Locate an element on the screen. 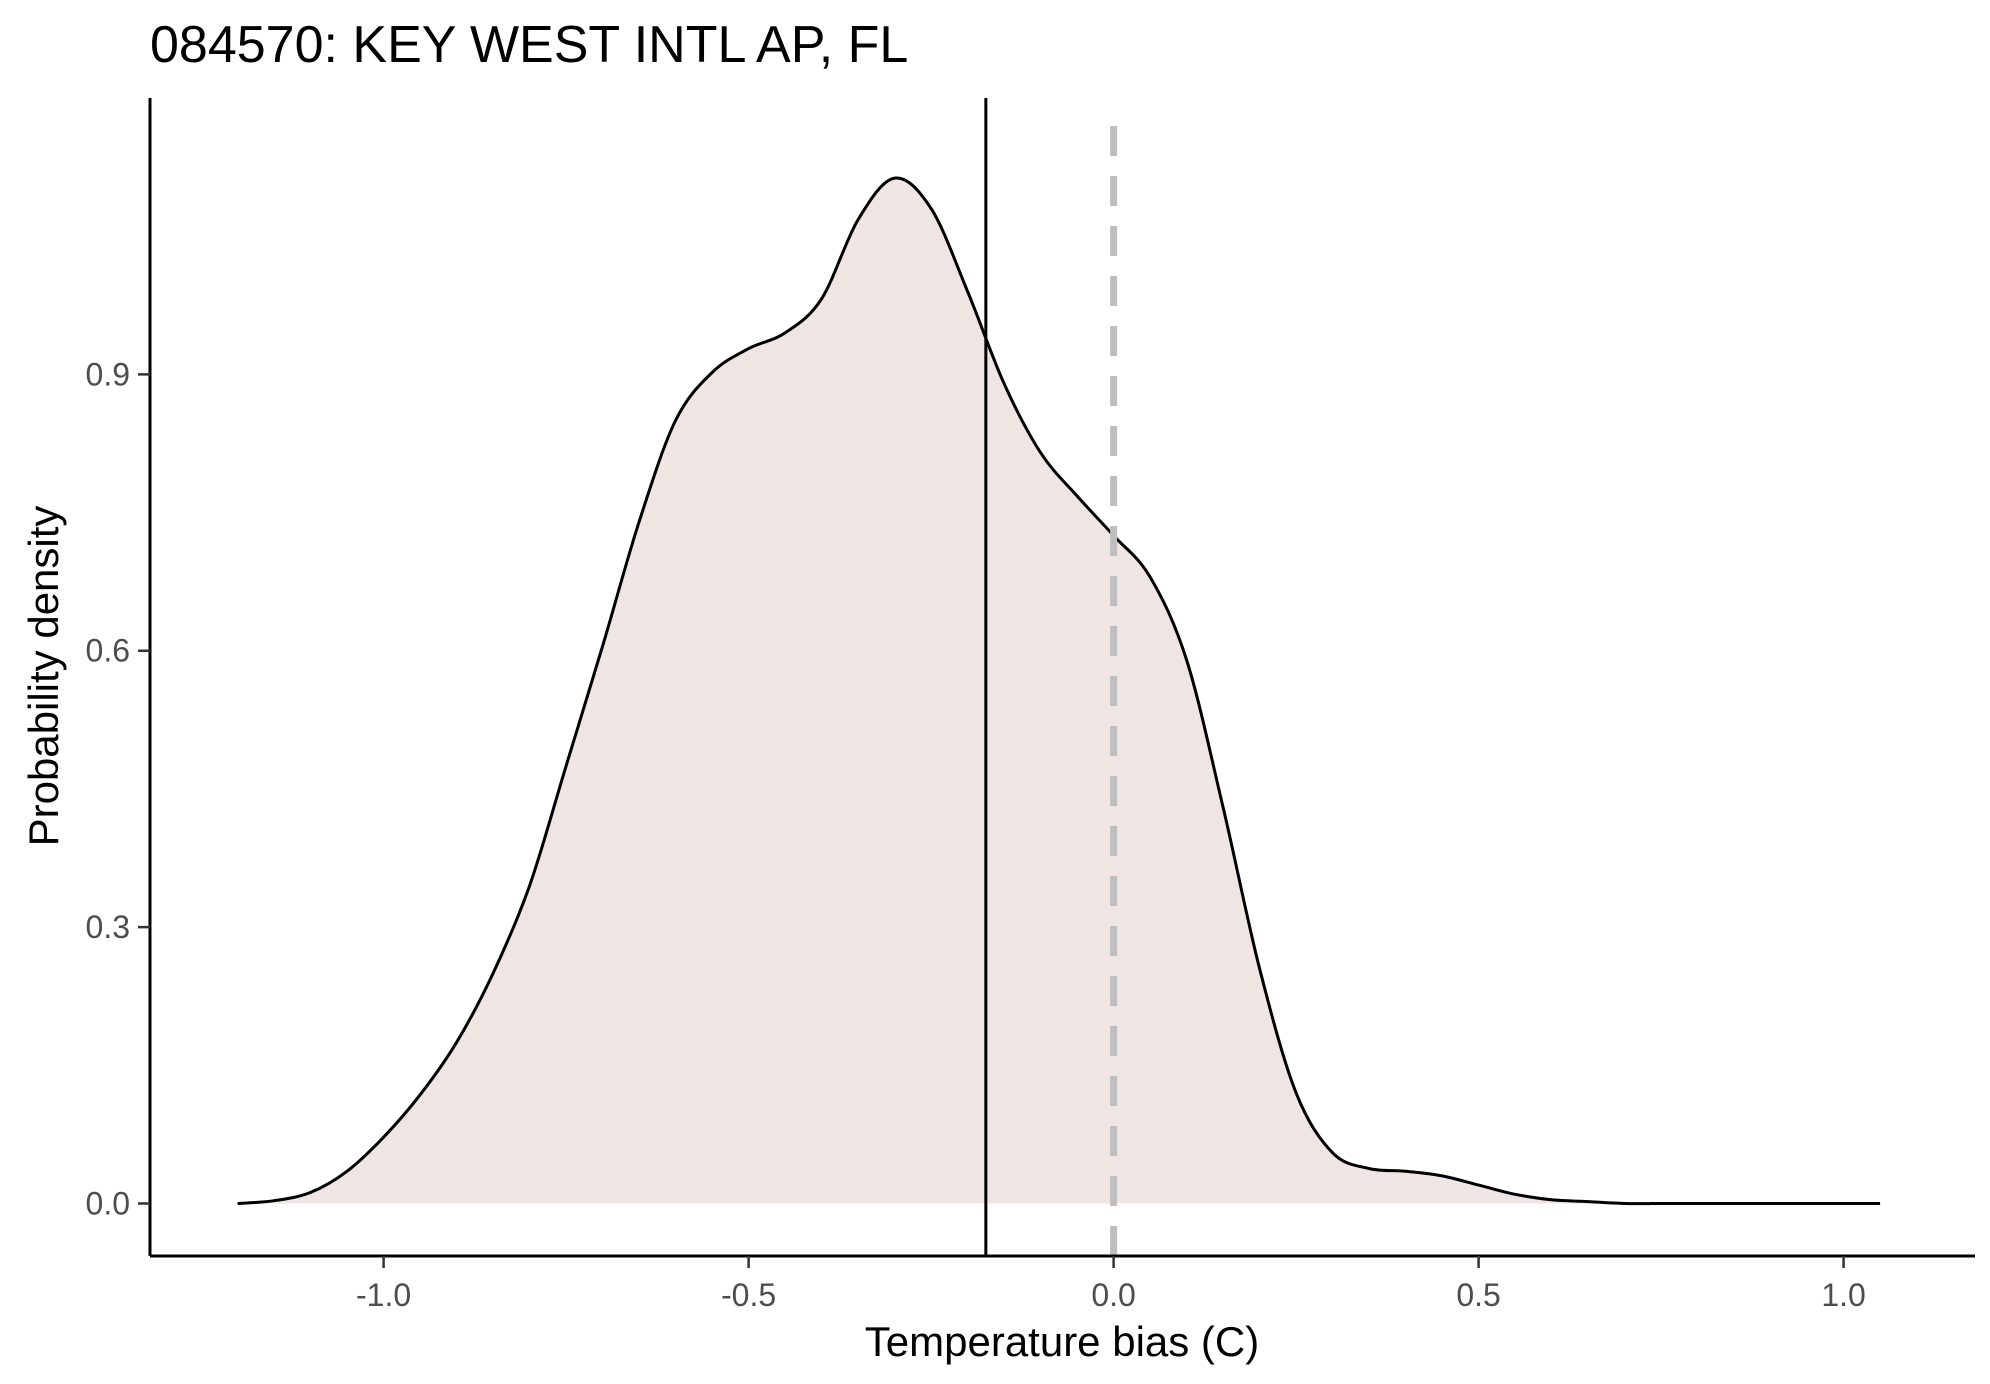 This screenshot has width=1990, height=1384. y-tick-label: 0.6 is located at coordinates (108, 651).